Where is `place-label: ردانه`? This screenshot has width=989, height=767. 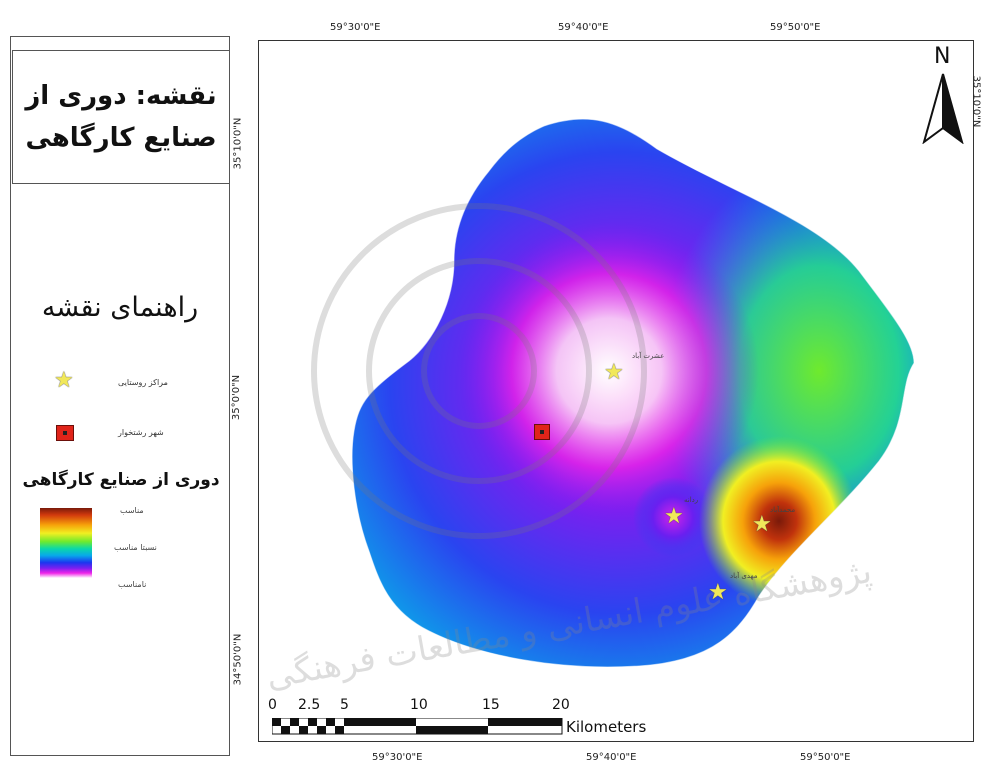 place-label: ردانه is located at coordinates (691, 500).